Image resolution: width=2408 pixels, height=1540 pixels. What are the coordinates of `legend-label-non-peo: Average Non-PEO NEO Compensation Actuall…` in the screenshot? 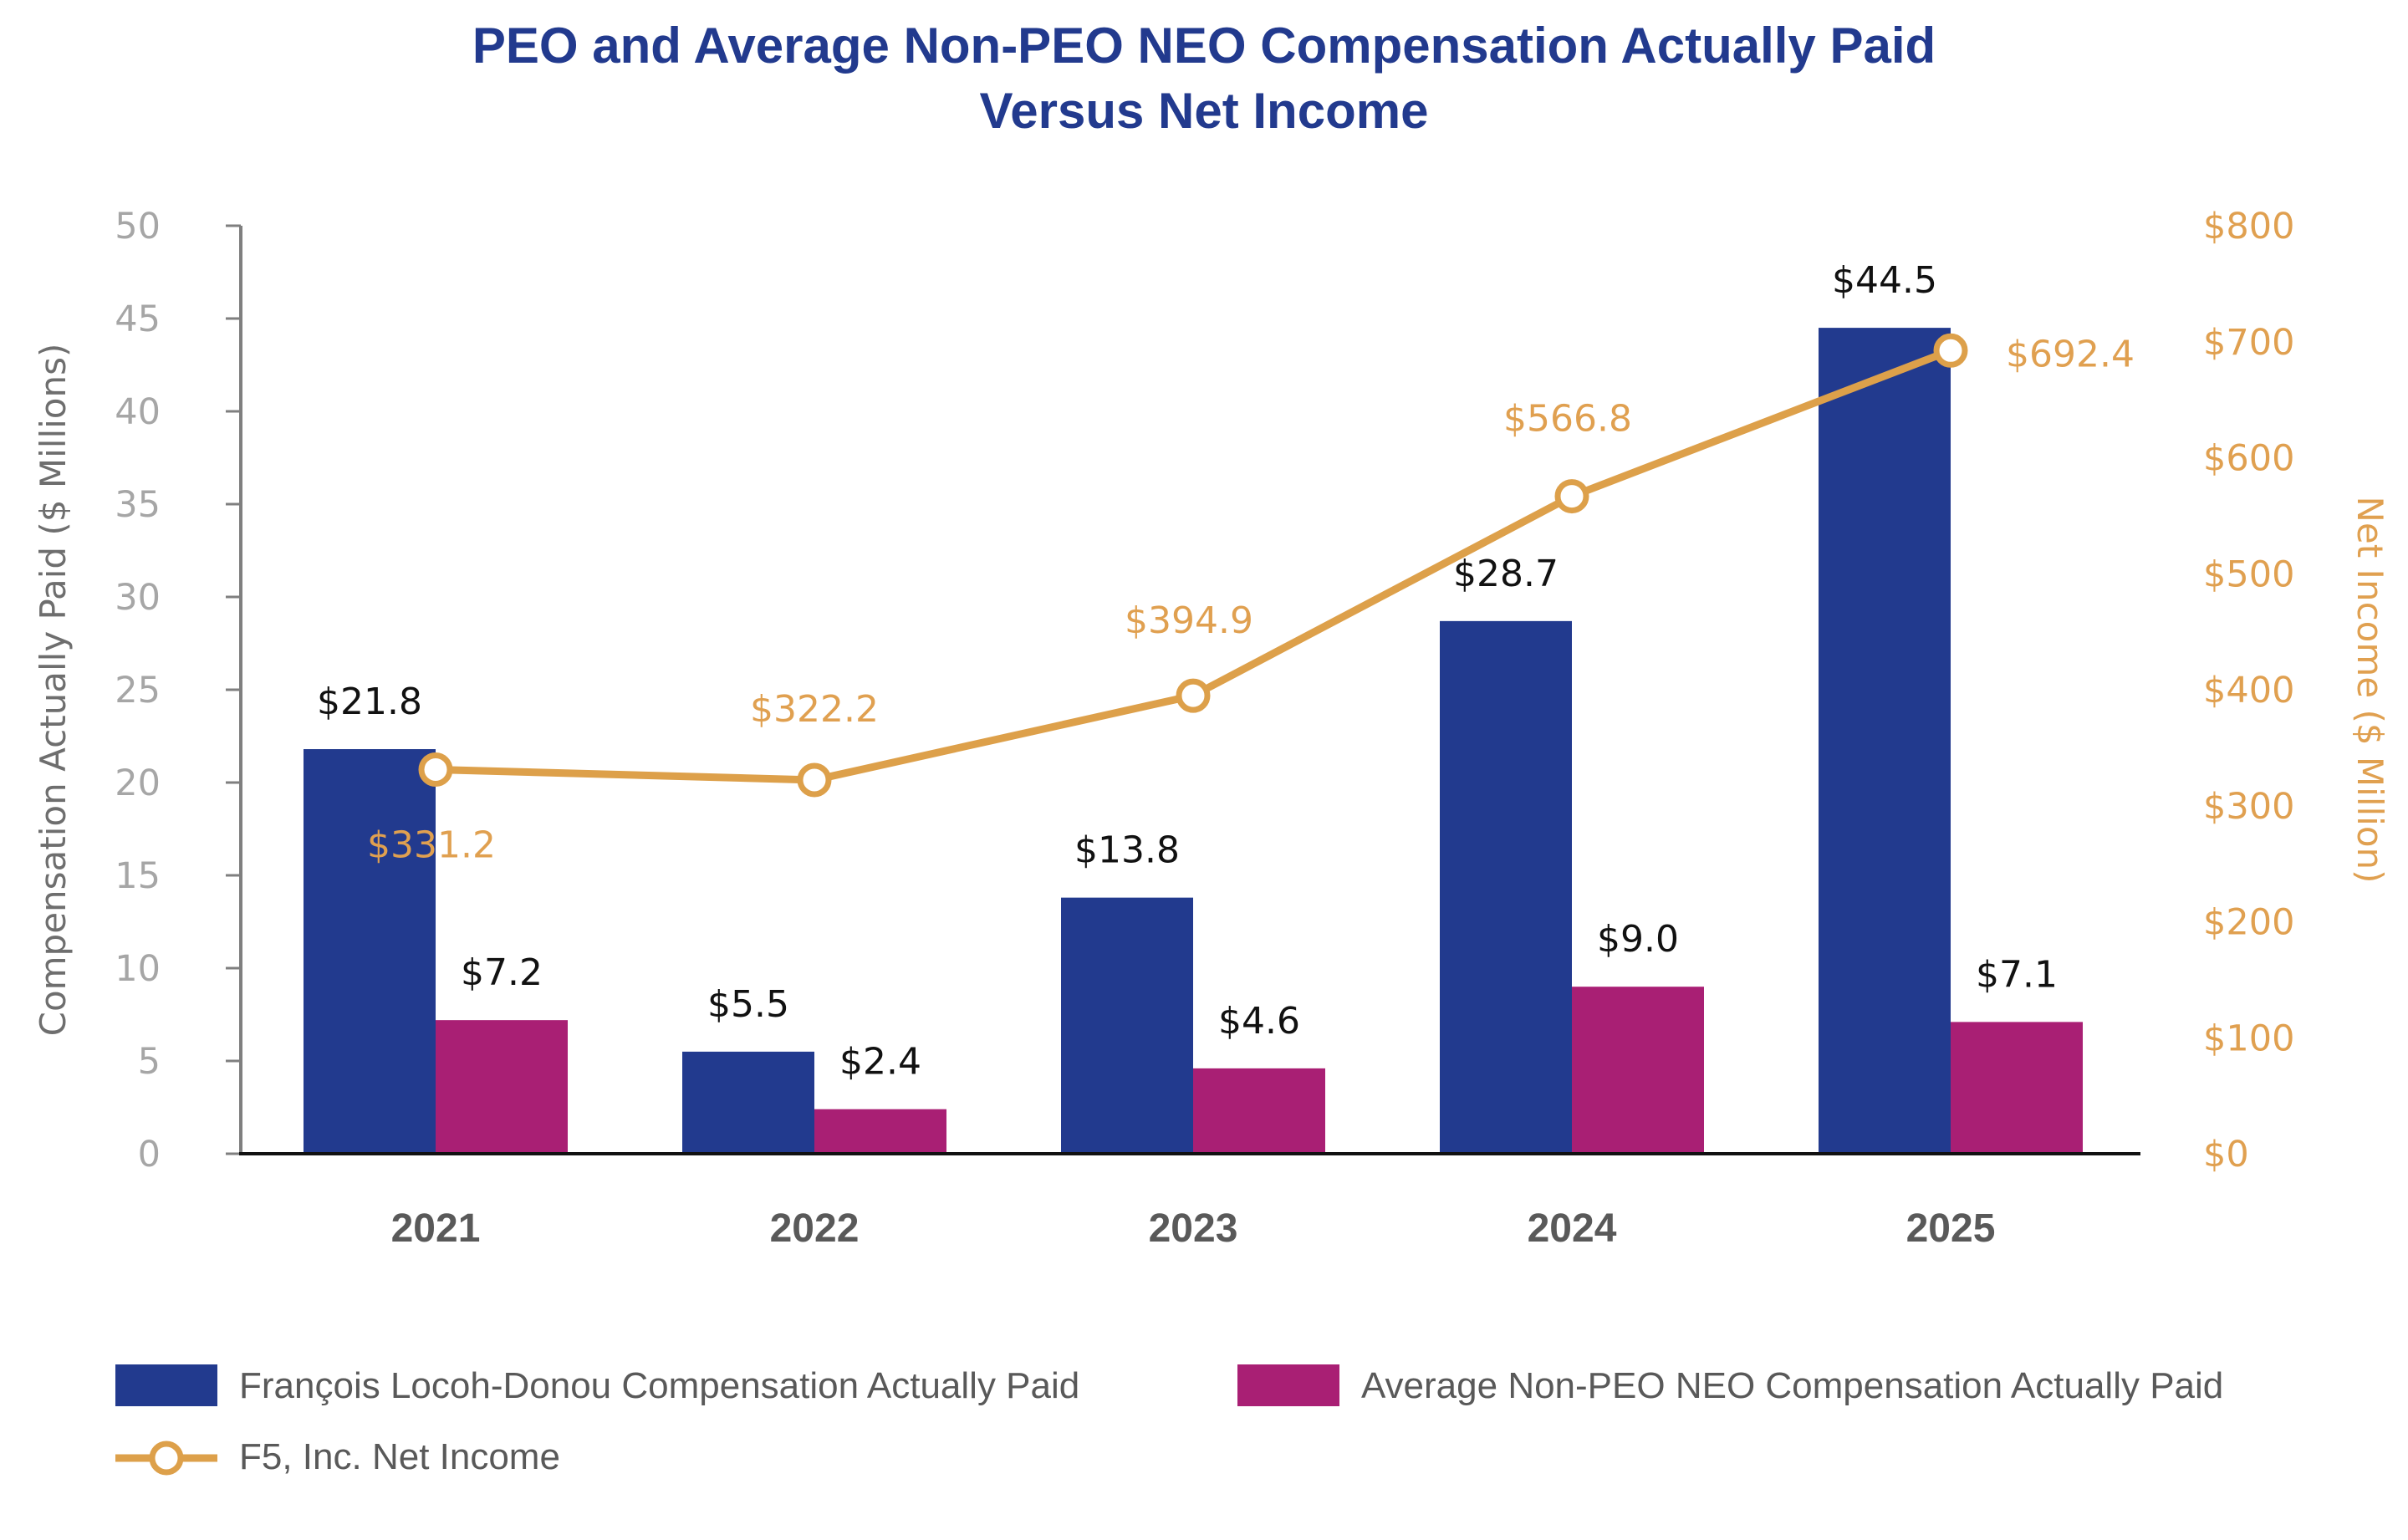 It's located at (1792, 1385).